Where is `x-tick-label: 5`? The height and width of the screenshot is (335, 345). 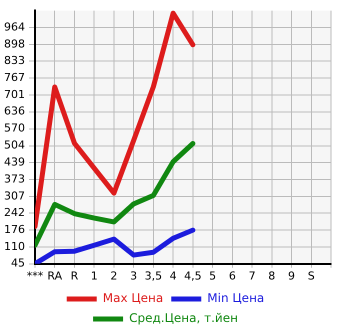 x-tick-label: 5 is located at coordinates (212, 275).